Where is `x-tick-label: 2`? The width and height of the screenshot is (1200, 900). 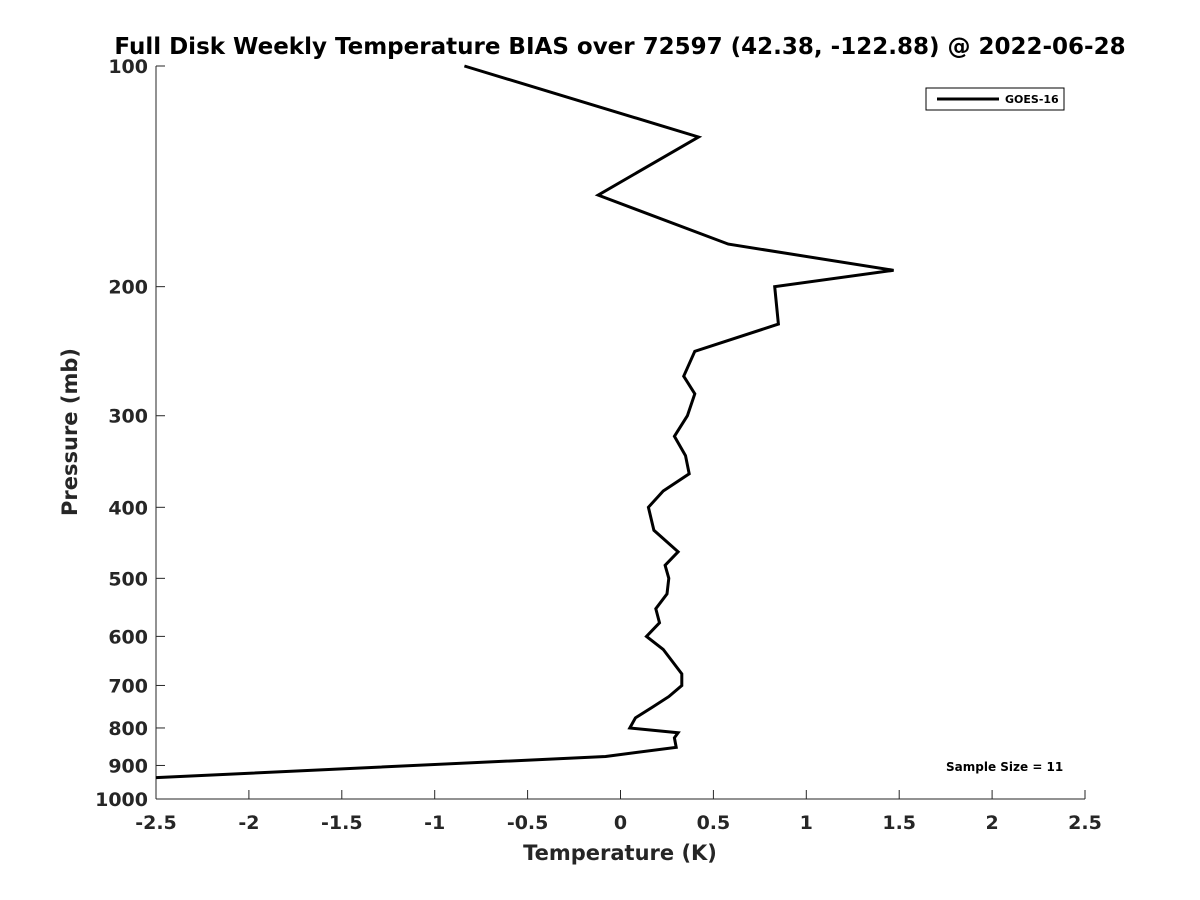 x-tick-label: 2 is located at coordinates (991, 823).